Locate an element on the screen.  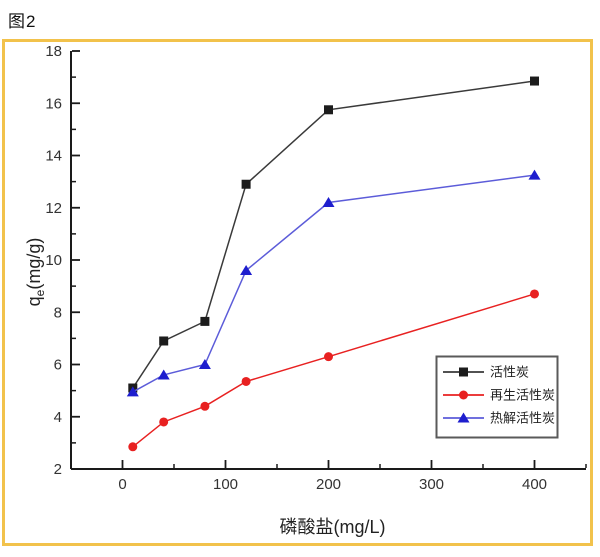
legend-label: 活性炭 is located at coordinates (509, 372).